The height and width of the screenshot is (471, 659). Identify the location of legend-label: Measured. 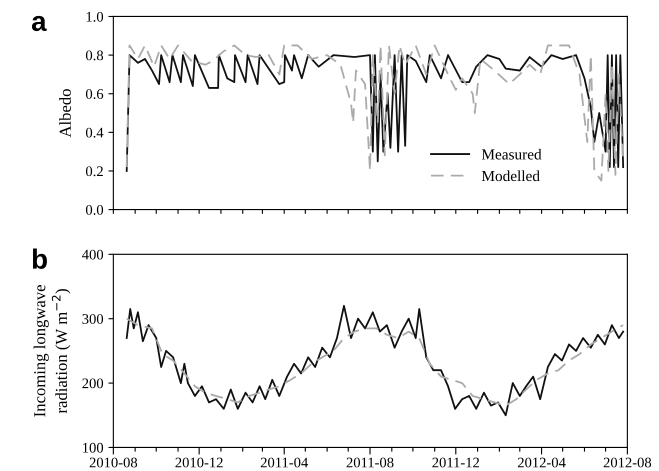
(512, 154).